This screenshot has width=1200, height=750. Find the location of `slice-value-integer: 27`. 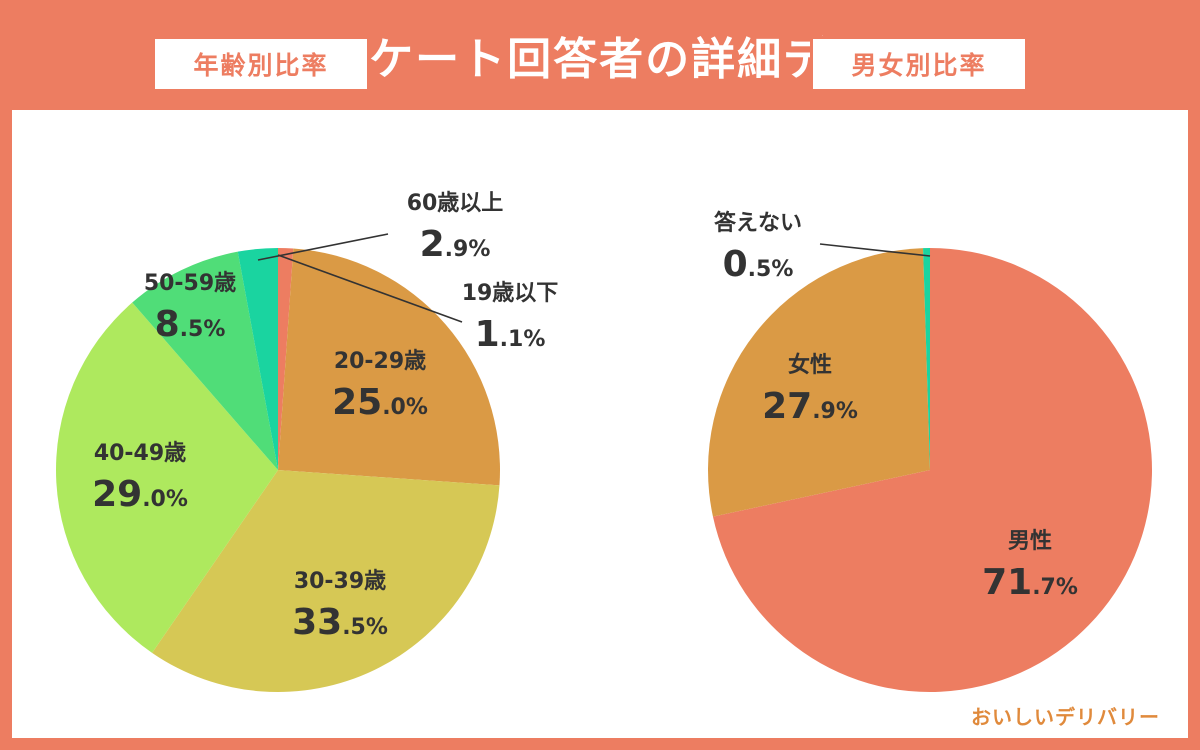

slice-value-integer: 27 is located at coordinates (787, 406).